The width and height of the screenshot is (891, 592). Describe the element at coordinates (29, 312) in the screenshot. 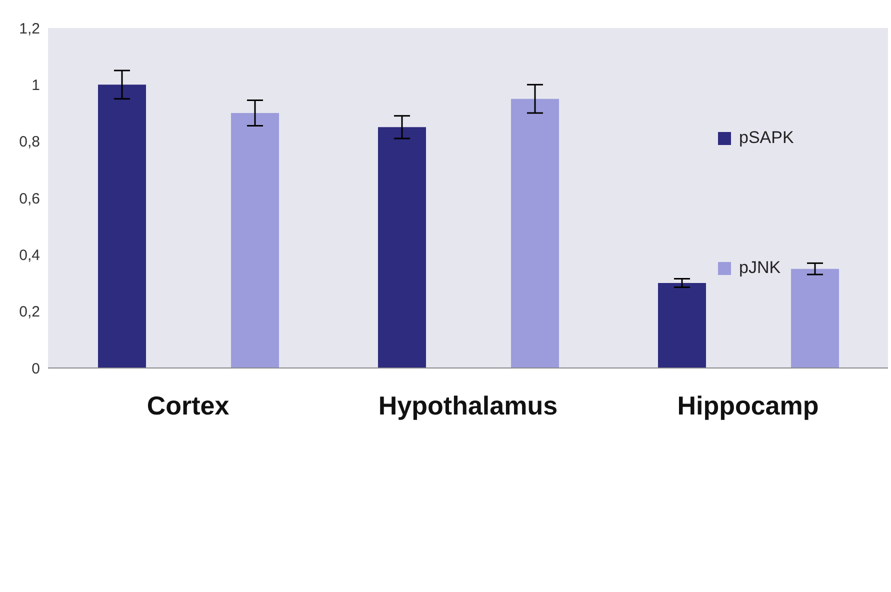

I see `y-tick-label: 0,2` at that location.